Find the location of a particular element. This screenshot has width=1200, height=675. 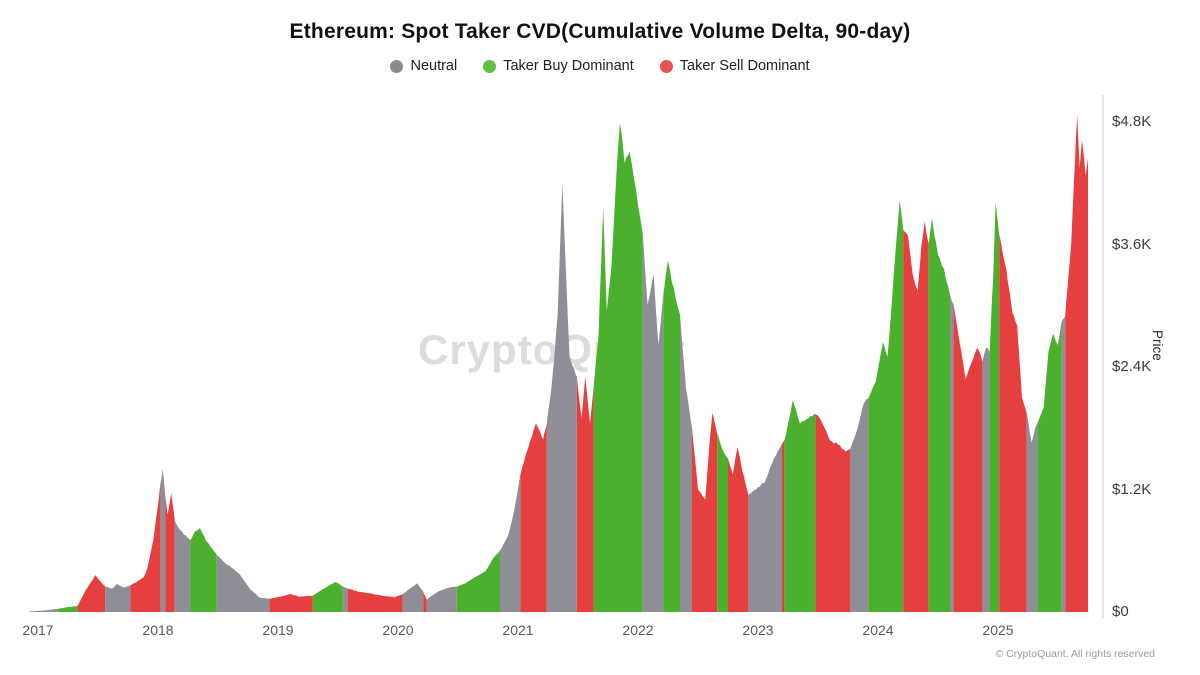

legend-label-neutral: Neutral is located at coordinates (434, 66).